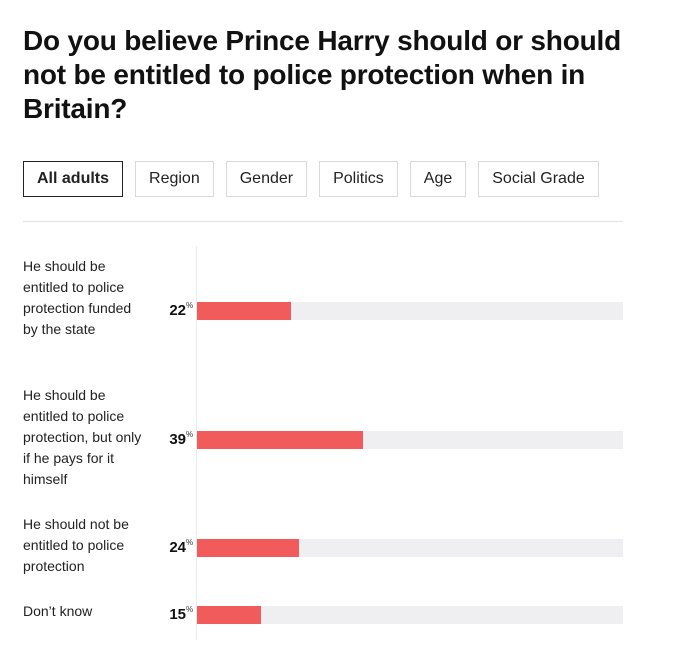 This screenshot has width=676, height=648. Describe the element at coordinates (174, 179) in the screenshot. I see `tab-region: Region` at that location.